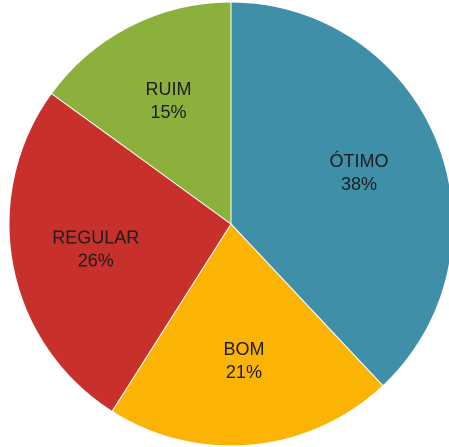 This screenshot has width=449, height=447. What do you see at coordinates (95, 238) in the screenshot?
I see `slice-label: REGULAR` at bounding box center [95, 238].